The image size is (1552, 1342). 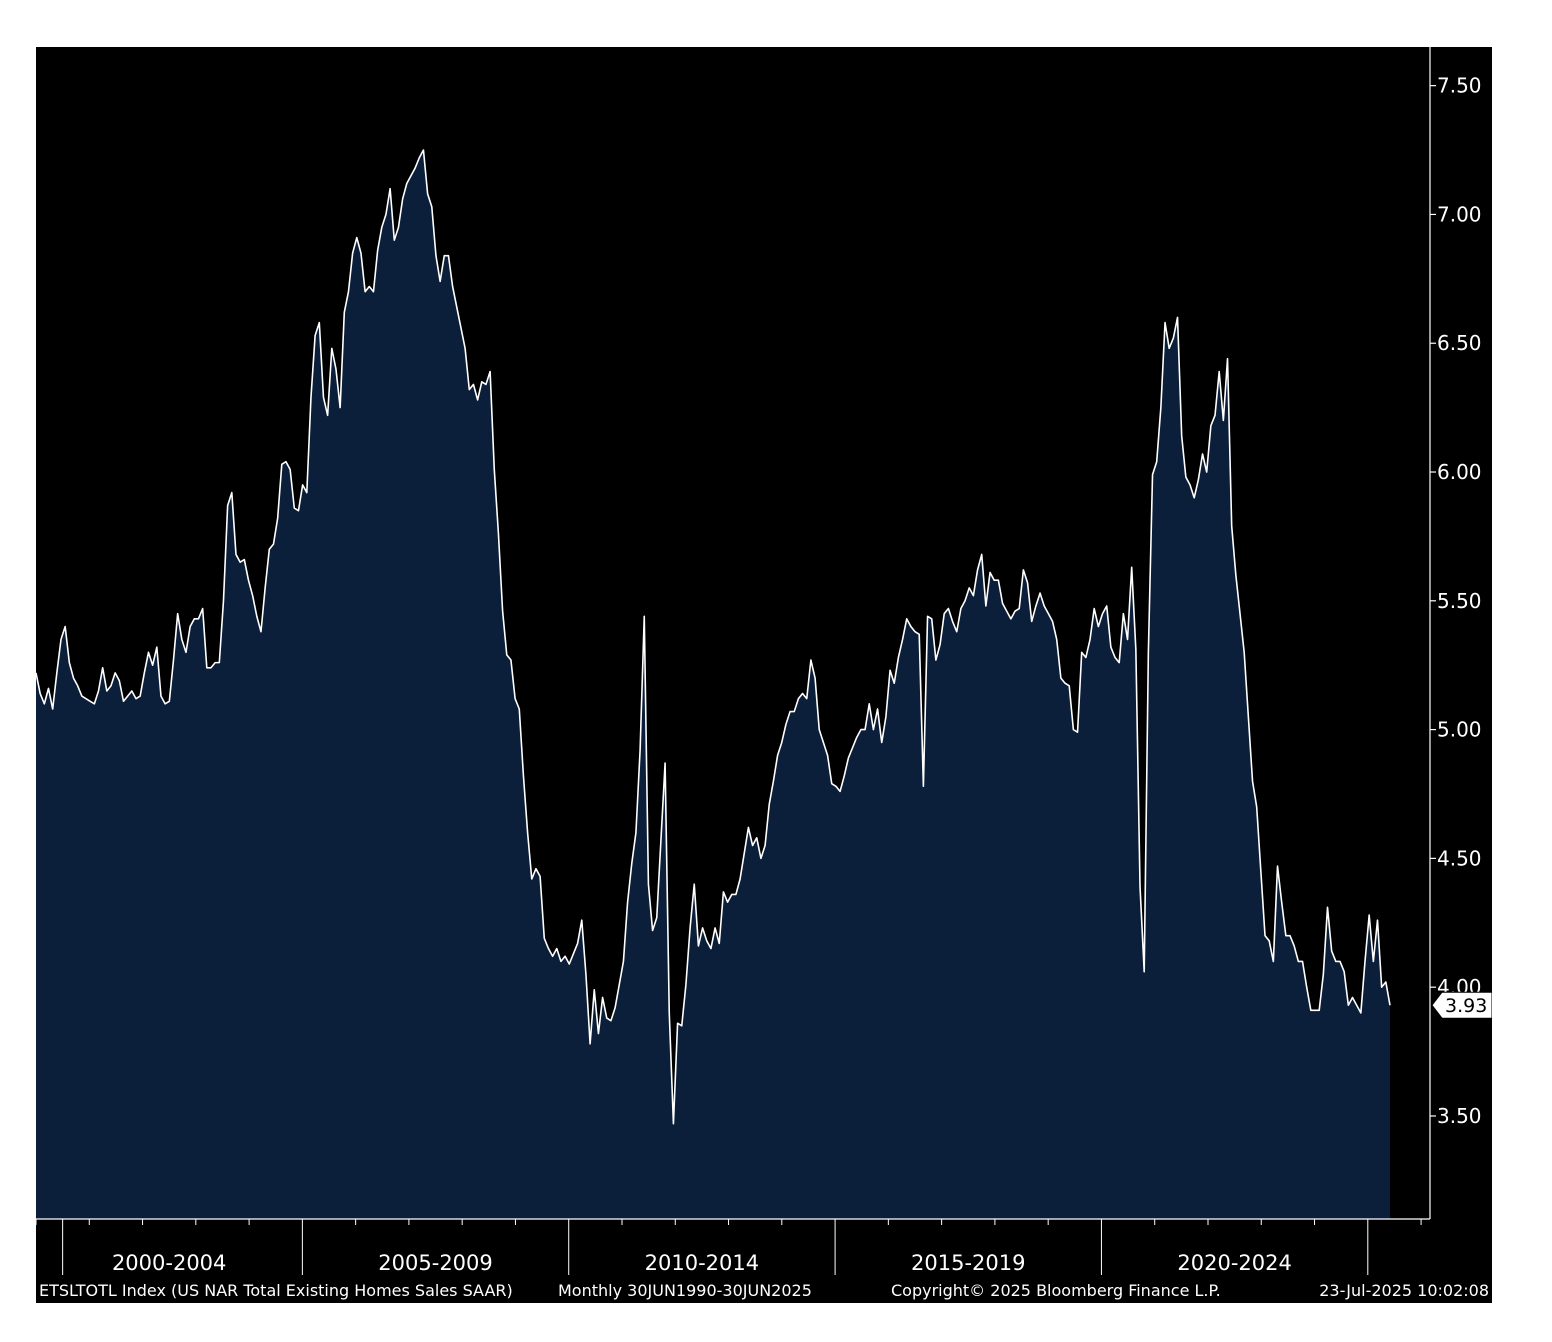 I want to click on y-tick-label-8: 7.50, so click(x=1459, y=86).